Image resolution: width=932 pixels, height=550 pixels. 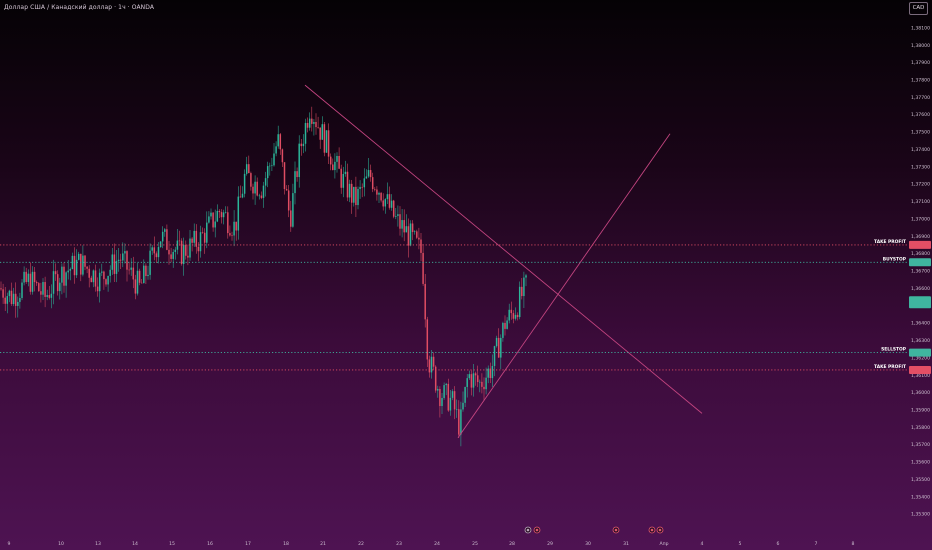 I want to click on time-tick-label: 8, so click(x=853, y=544).